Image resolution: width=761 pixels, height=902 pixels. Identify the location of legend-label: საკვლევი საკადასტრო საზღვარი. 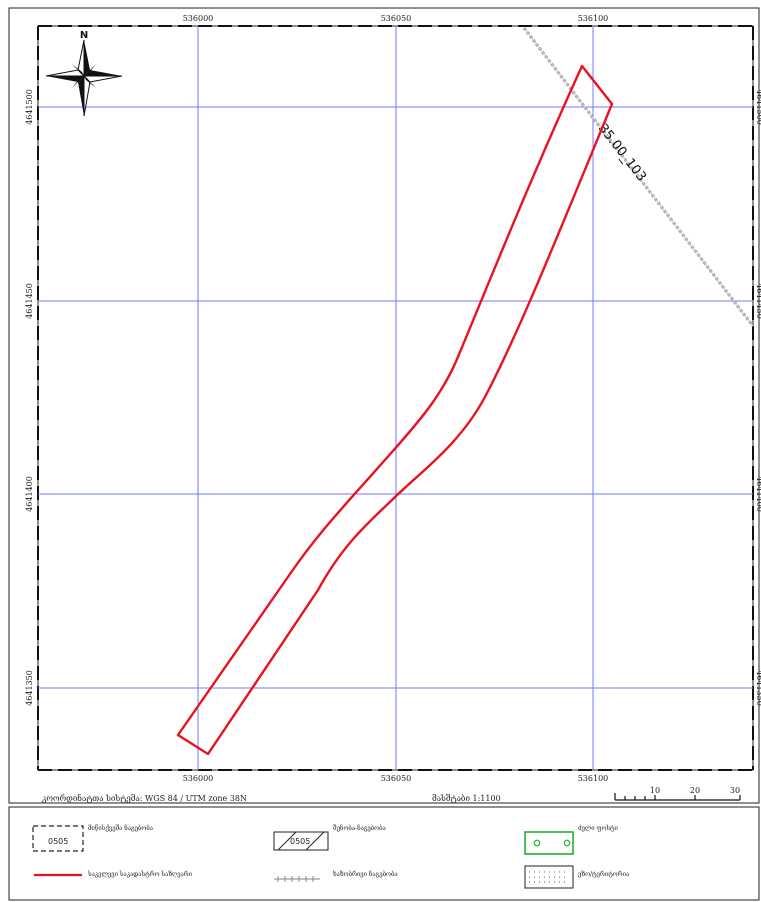
(140, 874).